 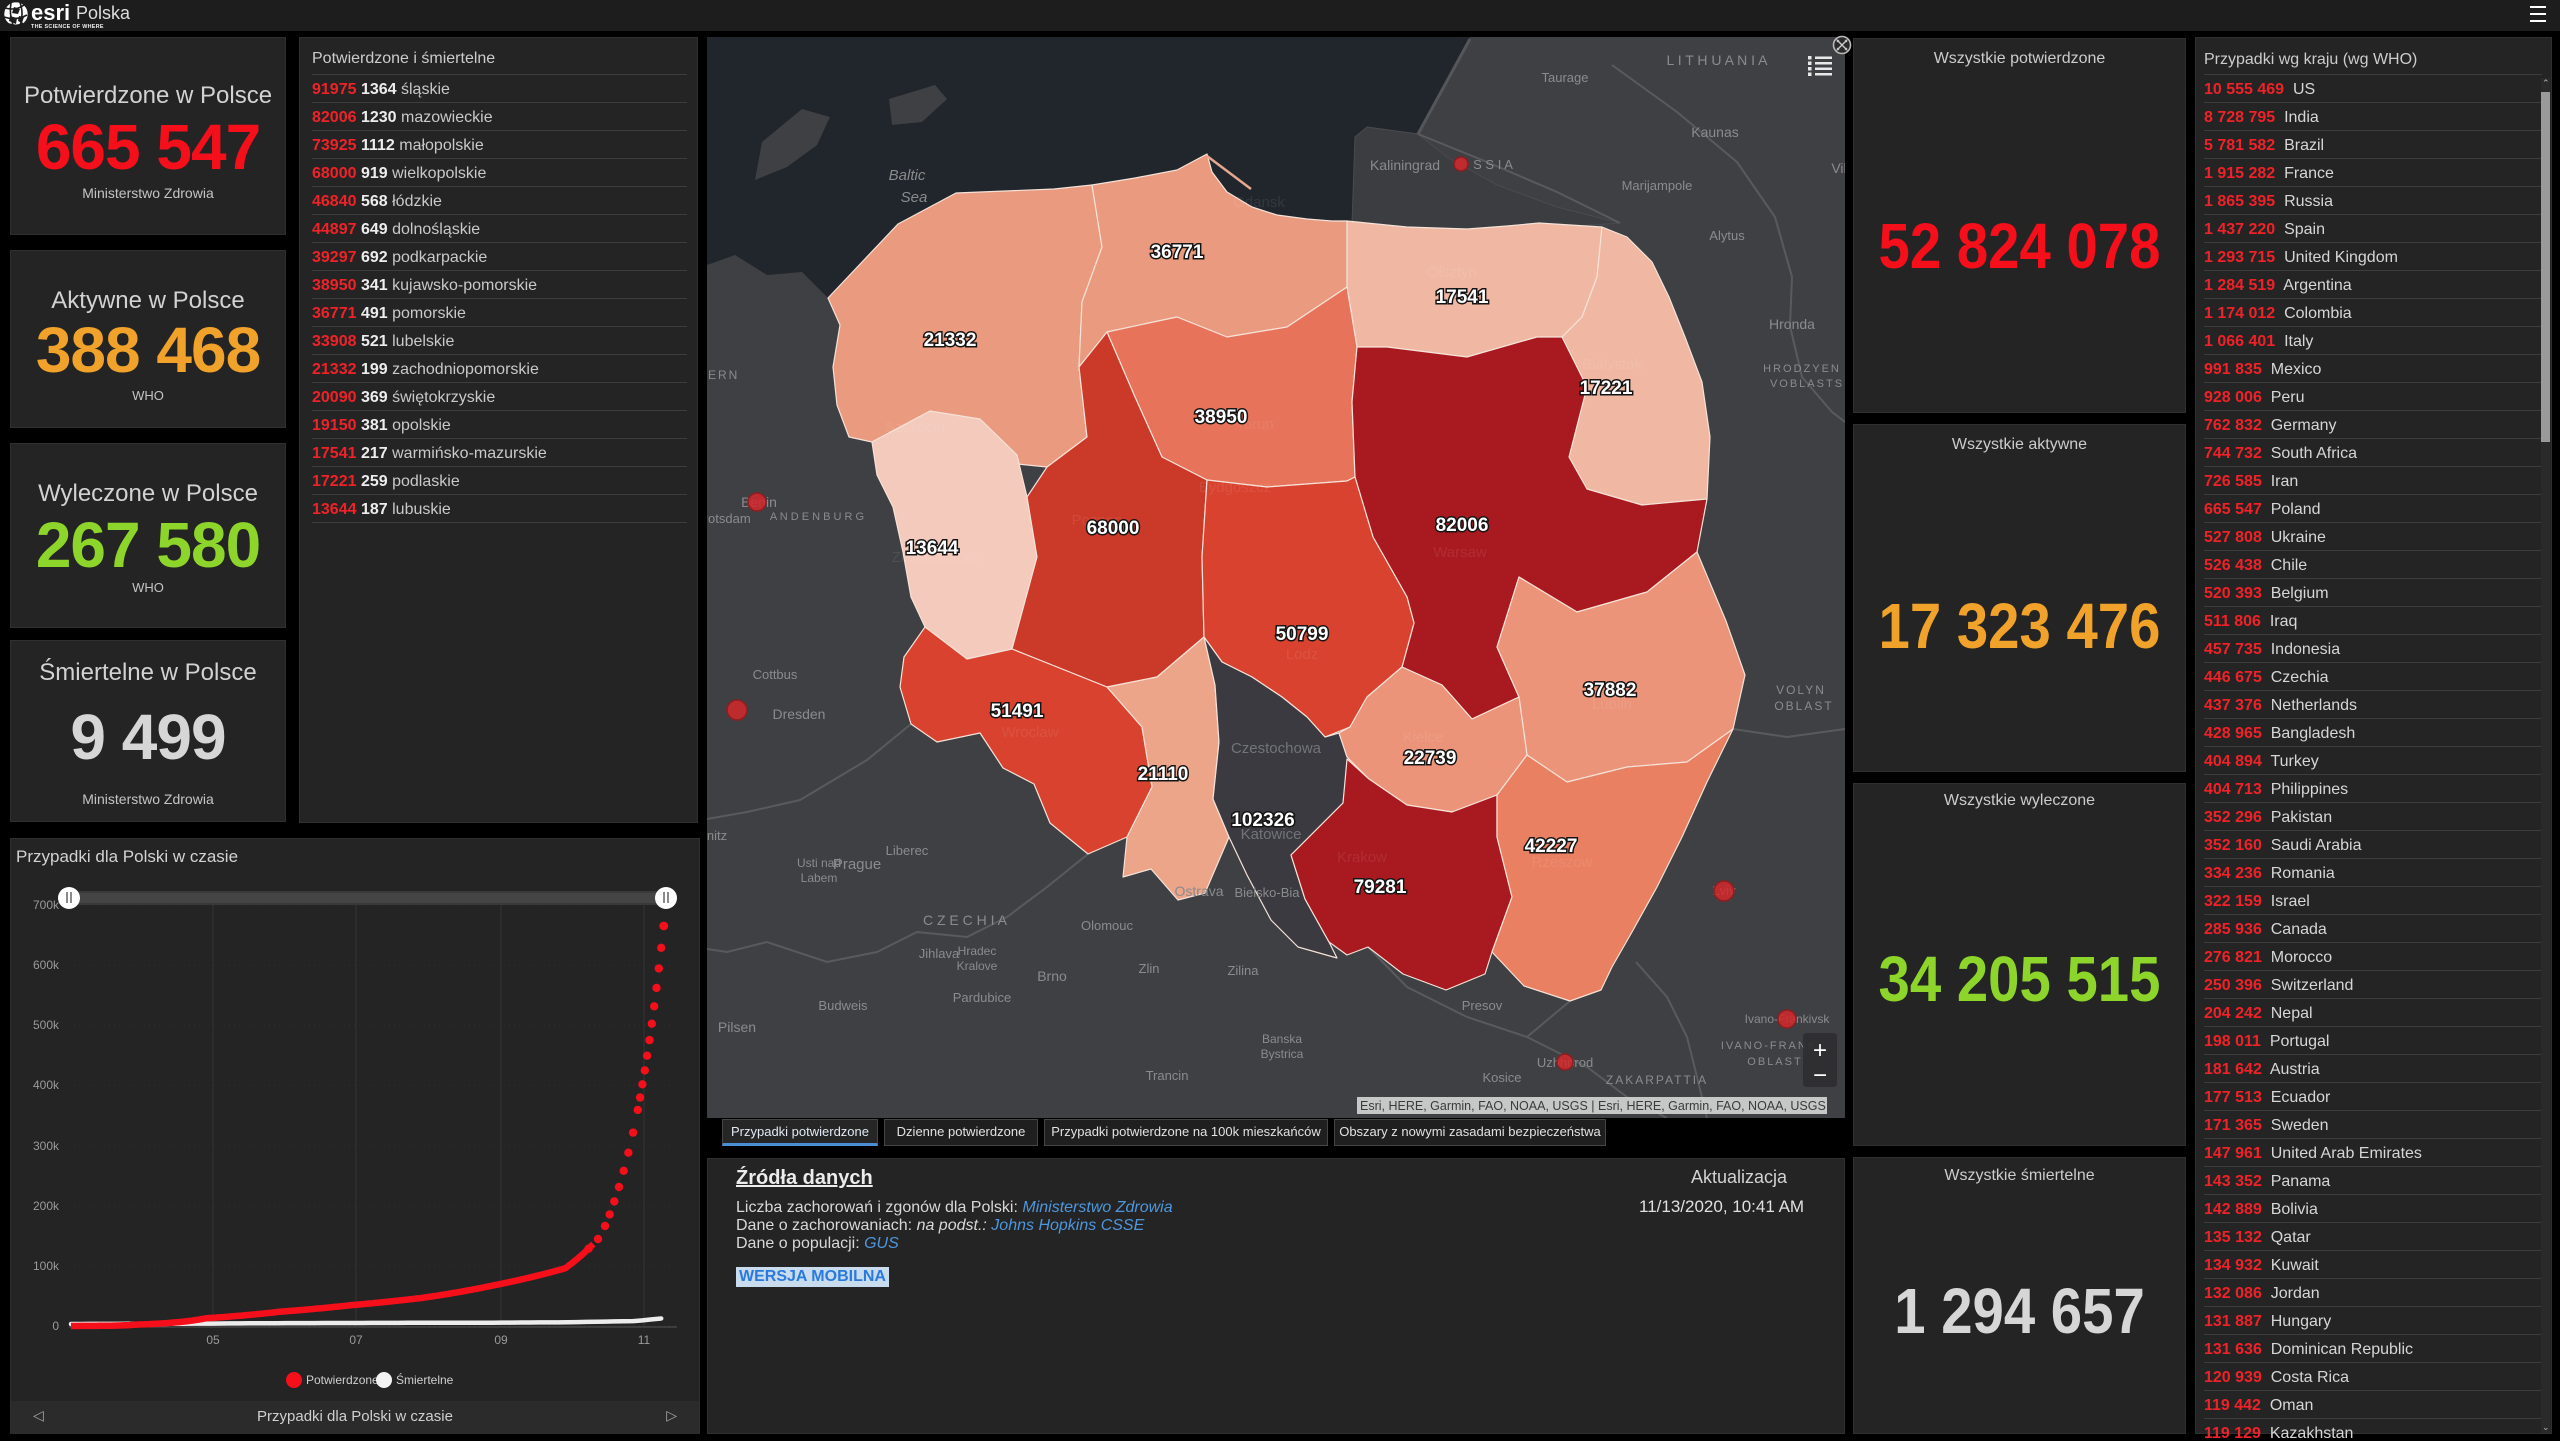 I want to click on svg-text: Kosice, so click(x=1501, y=1077).